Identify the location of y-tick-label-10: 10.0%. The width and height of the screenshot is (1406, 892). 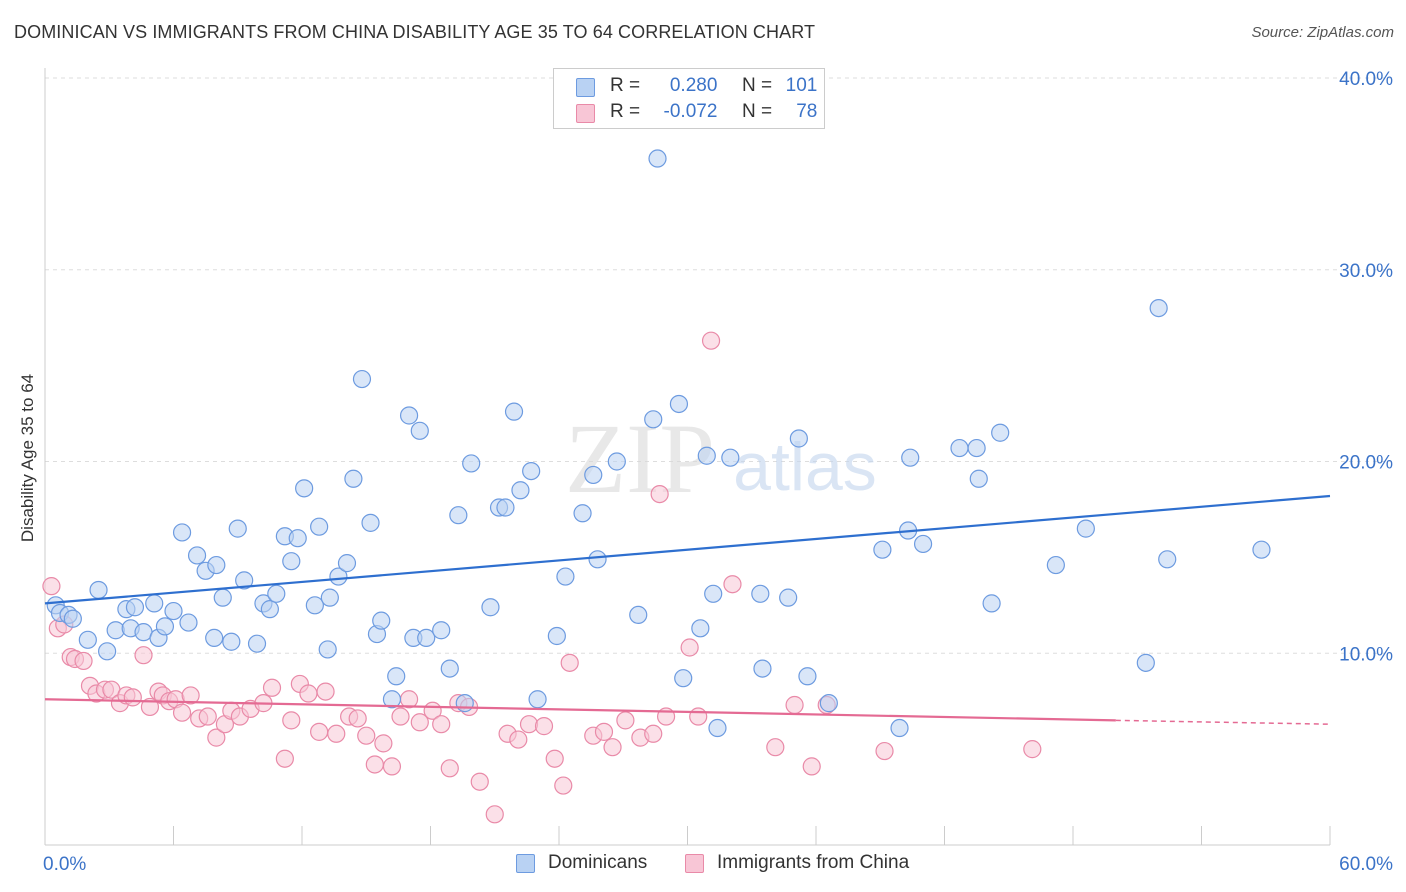
(1366, 654).